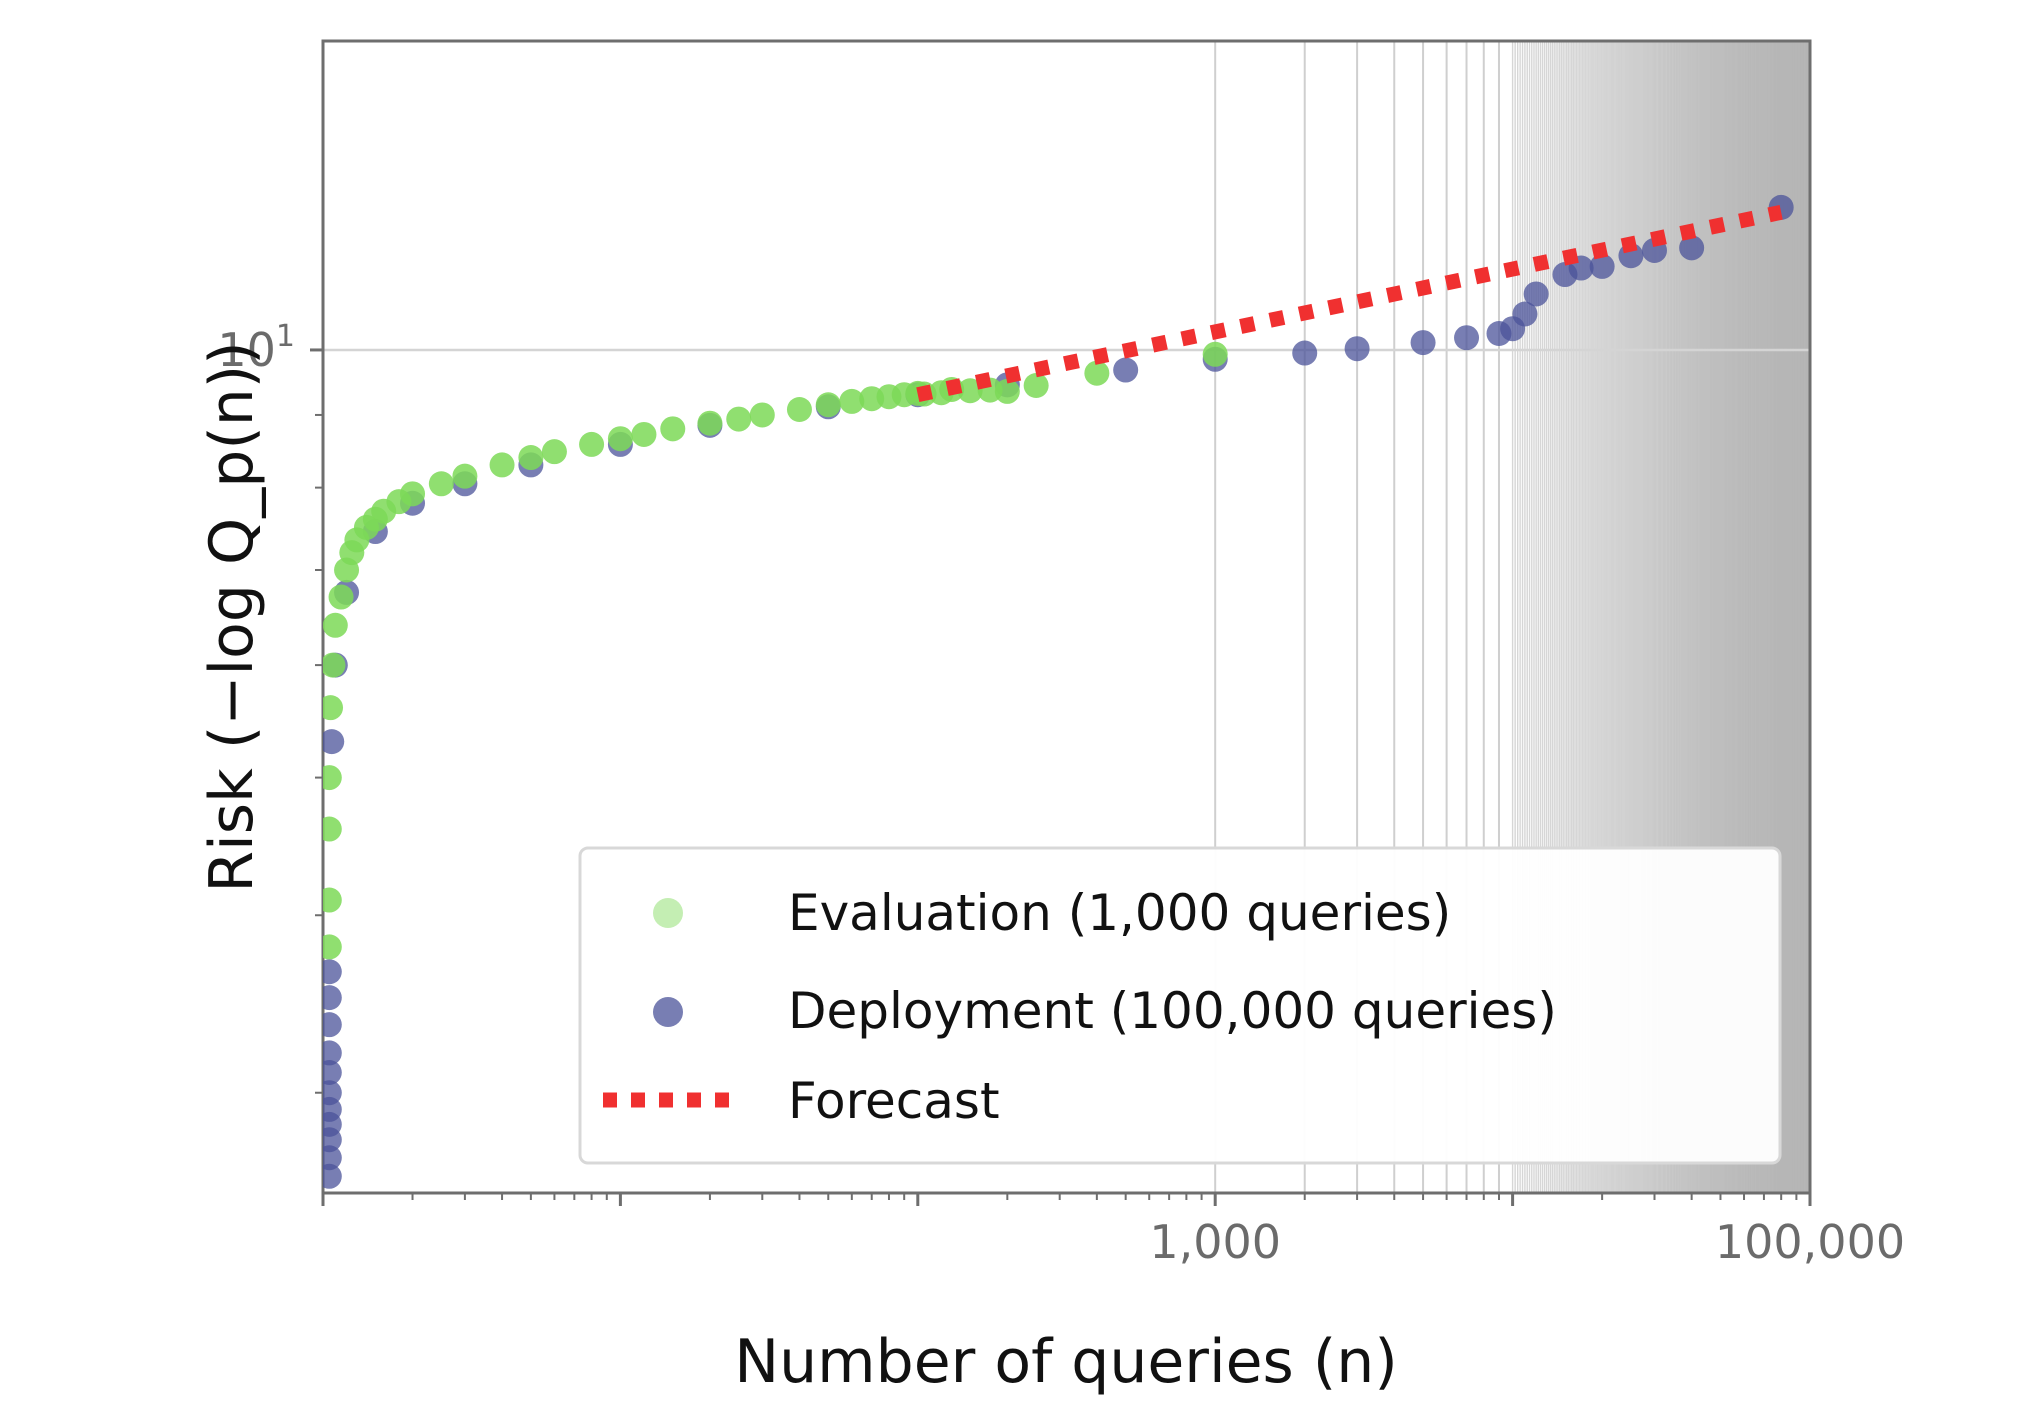 The width and height of the screenshot is (2038, 1412). What do you see at coordinates (1065, 1362) in the screenshot?
I see `x-axis-title: Number of queries (n)` at bounding box center [1065, 1362].